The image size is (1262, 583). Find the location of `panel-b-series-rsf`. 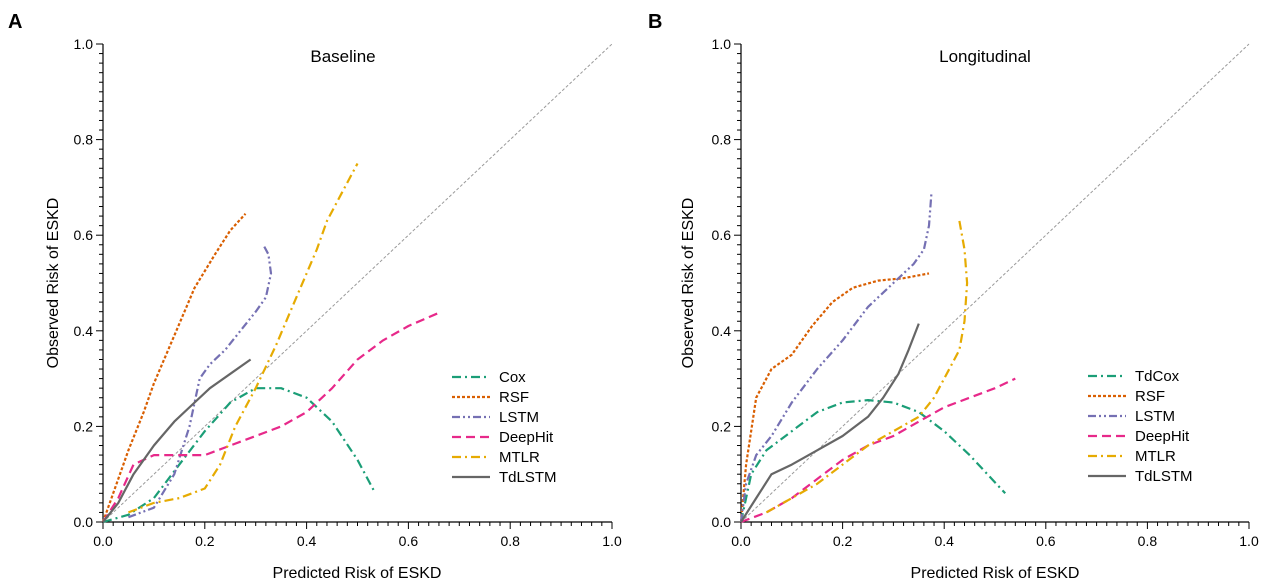

panel-b-series-rsf is located at coordinates (834, 397).